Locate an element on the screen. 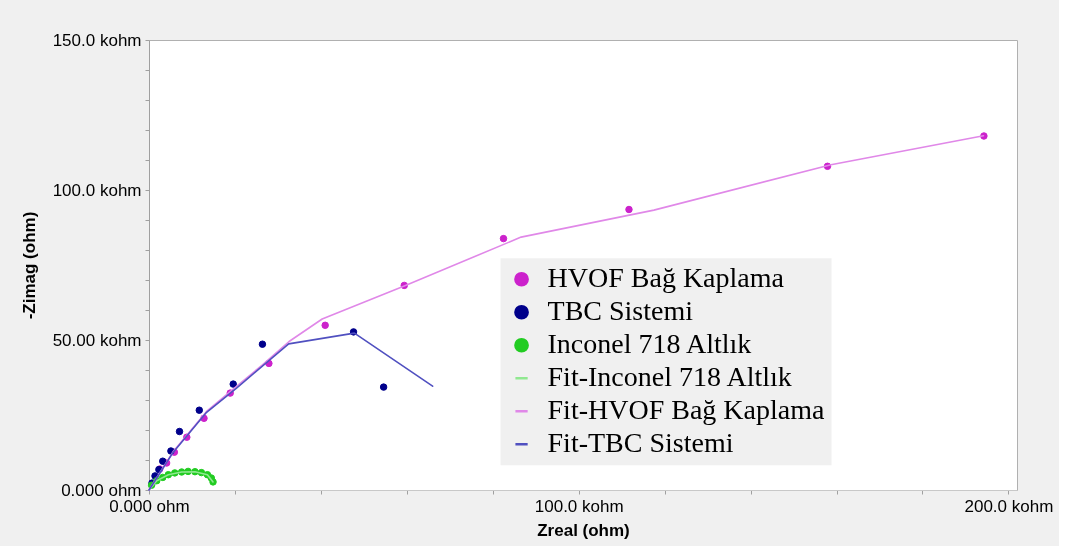 This screenshot has width=1067, height=556. legend-label: Inconel 718 Altlık is located at coordinates (649, 344).